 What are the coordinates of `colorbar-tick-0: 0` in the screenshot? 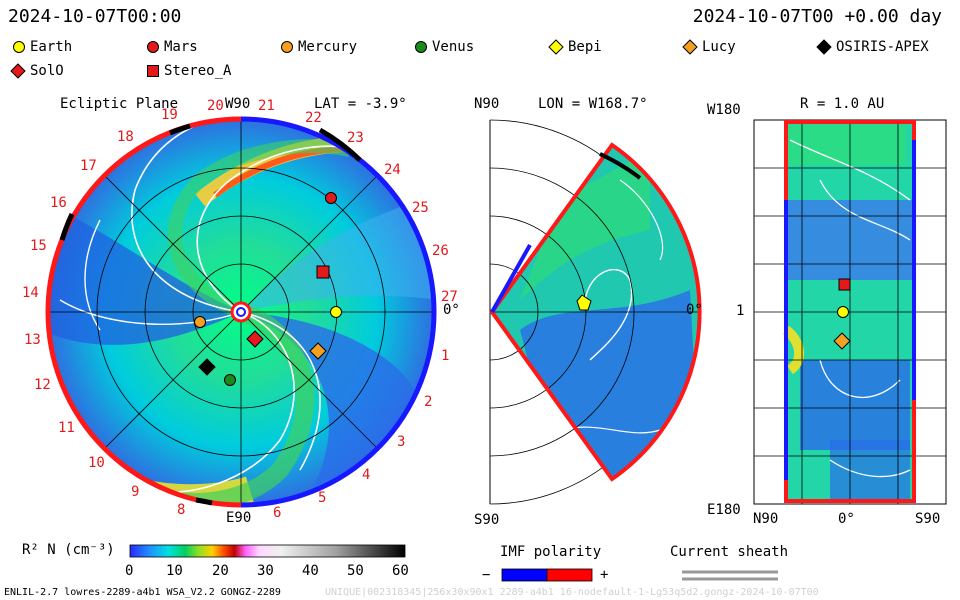 It's located at (129, 571).